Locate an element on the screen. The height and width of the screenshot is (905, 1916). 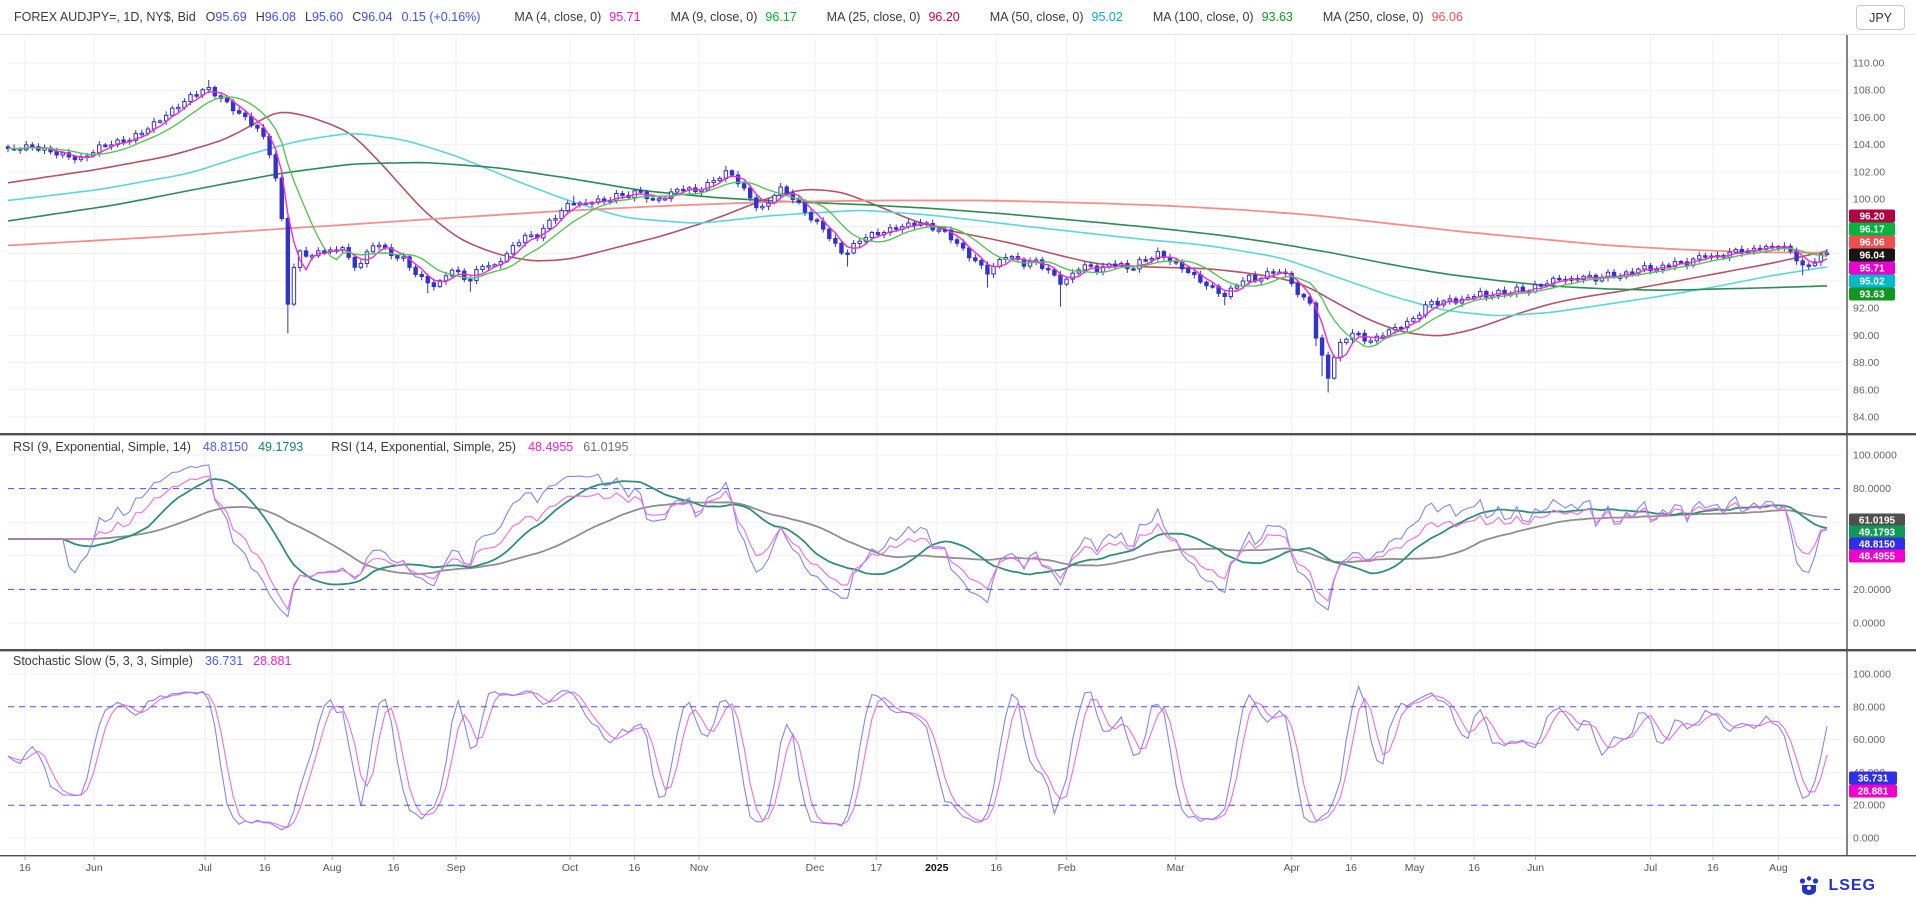
ma-line-ma100 is located at coordinates (917, 226).